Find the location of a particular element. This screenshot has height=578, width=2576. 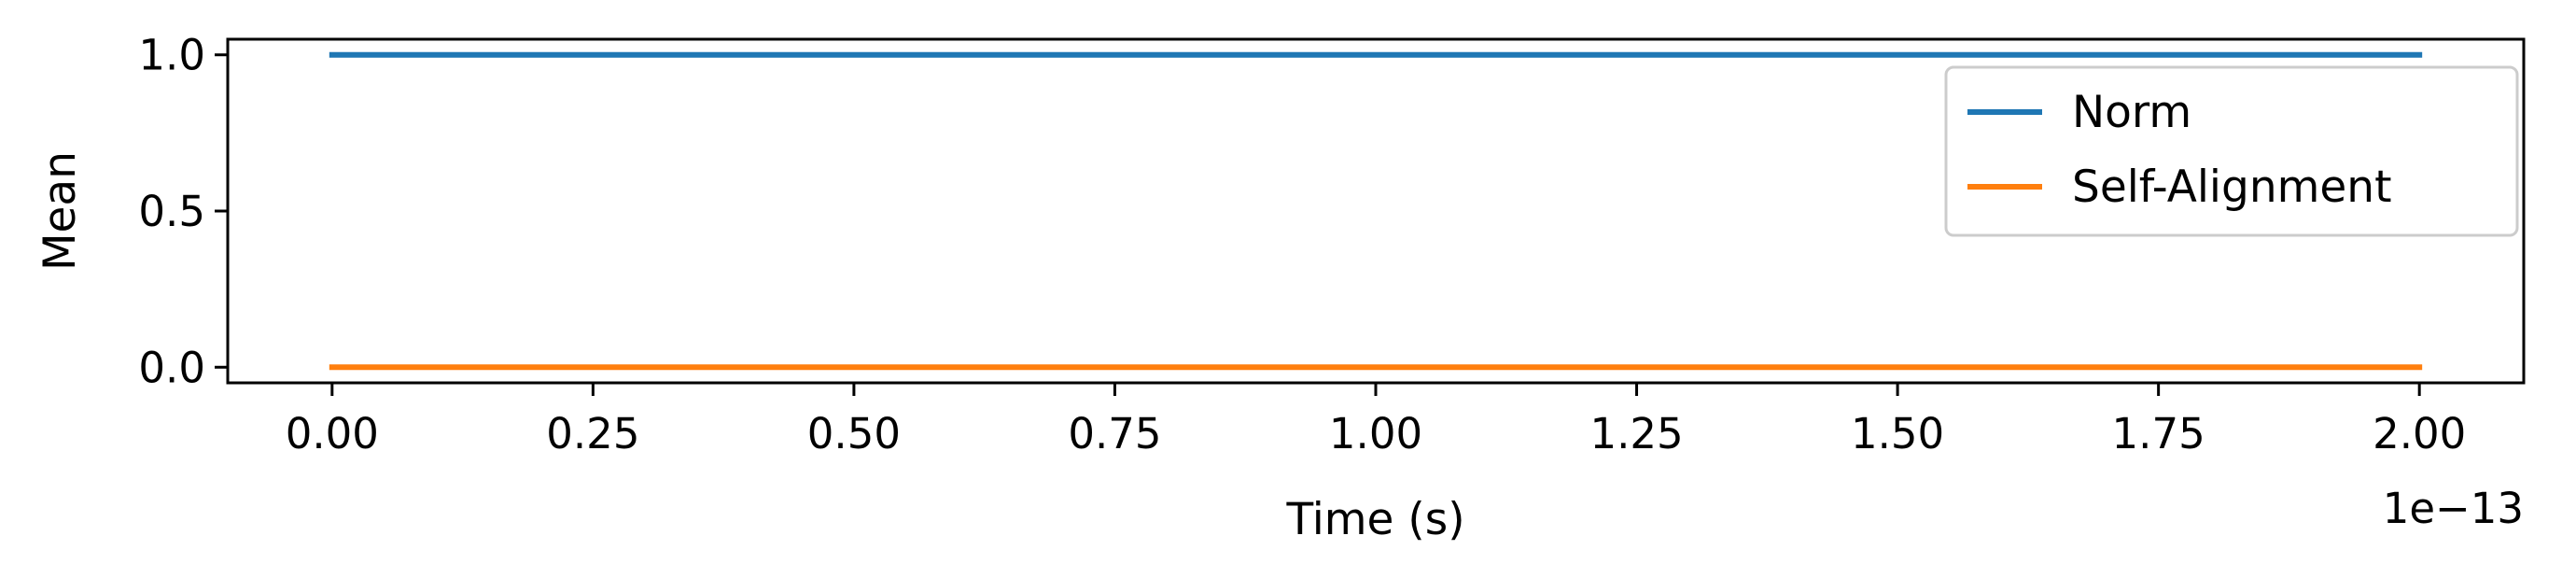

legend-label-1: Self-Alignment is located at coordinates (2232, 188).